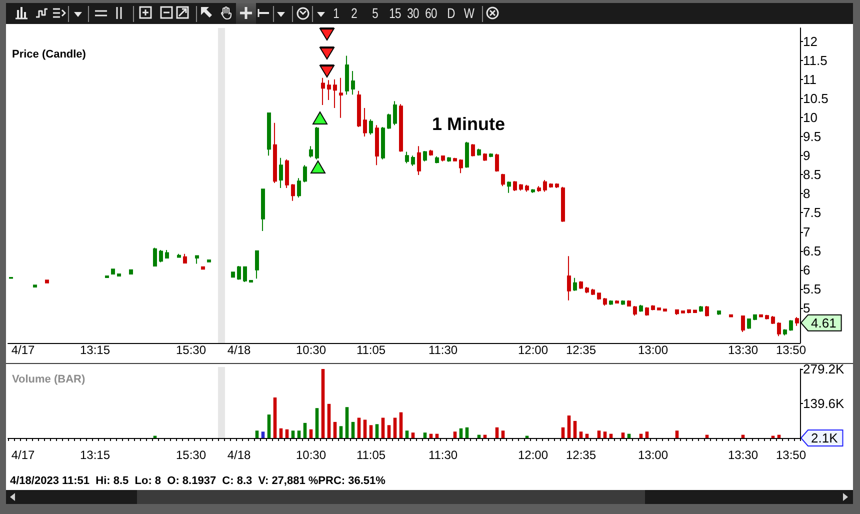 This screenshot has width=860, height=514. I want to click on y-tick-label: 7.5, so click(812, 212).